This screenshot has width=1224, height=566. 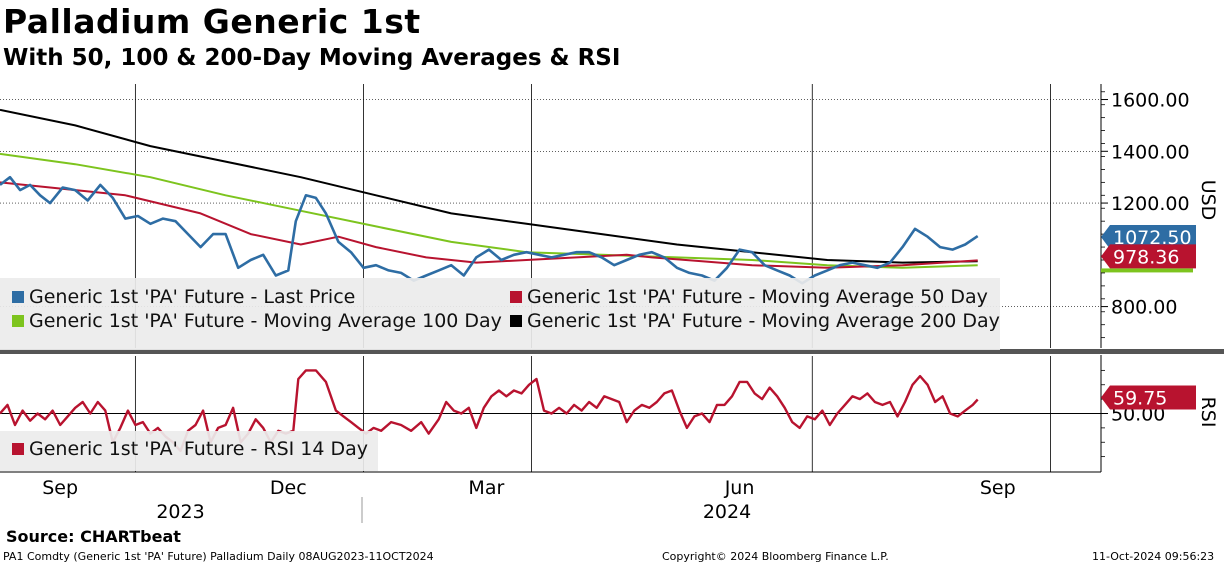 What do you see at coordinates (516, 297) in the screenshot?
I see `legend-swatch-ma50` at bounding box center [516, 297].